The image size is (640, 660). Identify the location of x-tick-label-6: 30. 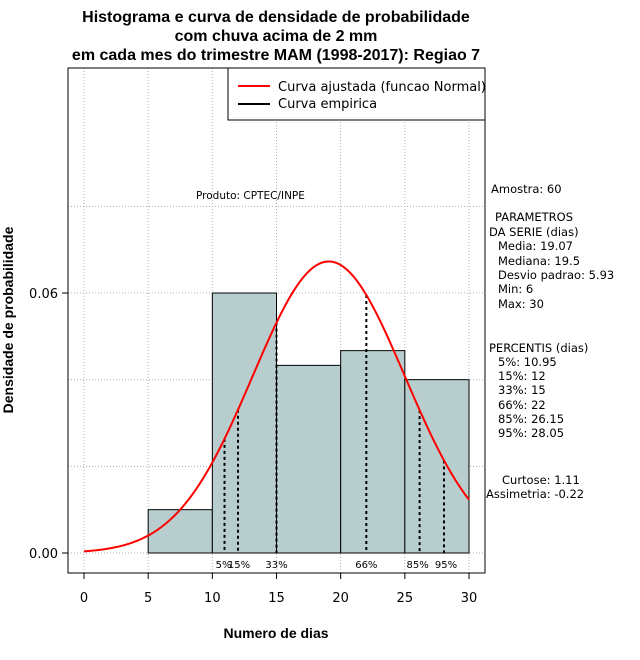
(469, 598).